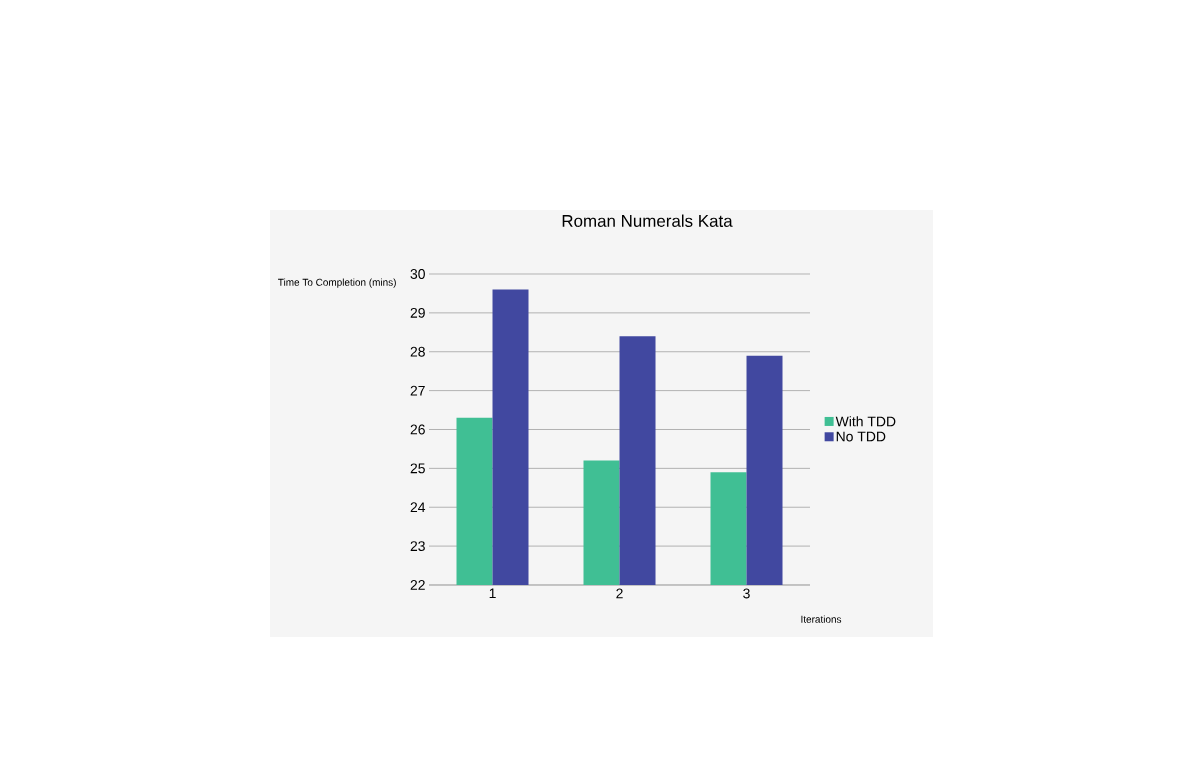 The height and width of the screenshot is (758, 1204). Describe the element at coordinates (861, 436) in the screenshot. I see `legend-label: No TDD` at that location.